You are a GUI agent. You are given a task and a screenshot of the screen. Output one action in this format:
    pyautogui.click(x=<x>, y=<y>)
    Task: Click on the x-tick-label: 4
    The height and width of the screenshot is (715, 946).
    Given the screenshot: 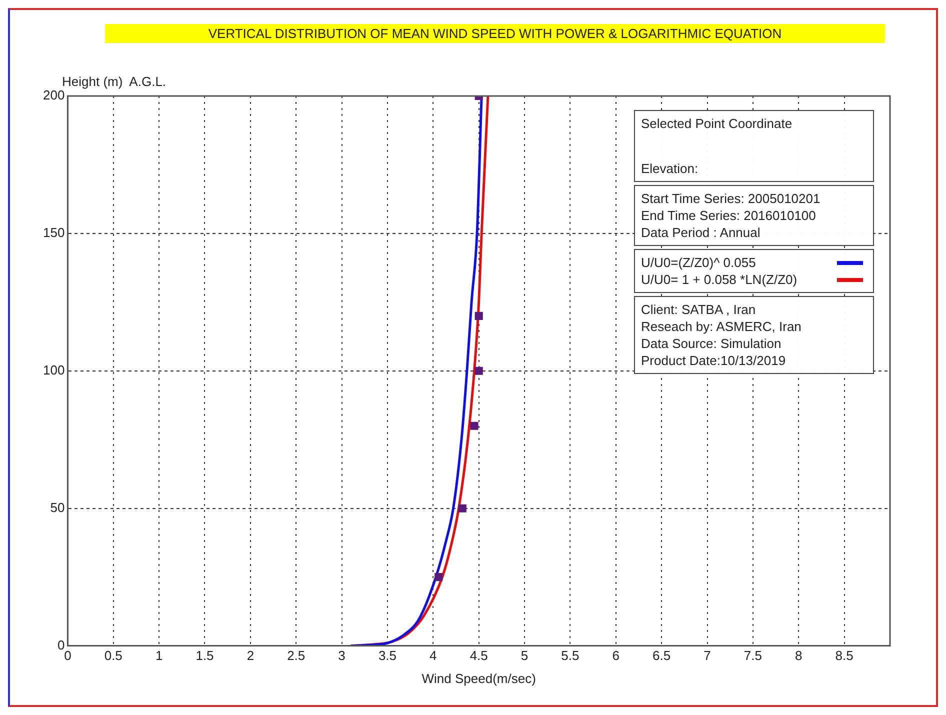 What is the action you would take?
    pyautogui.click(x=433, y=656)
    